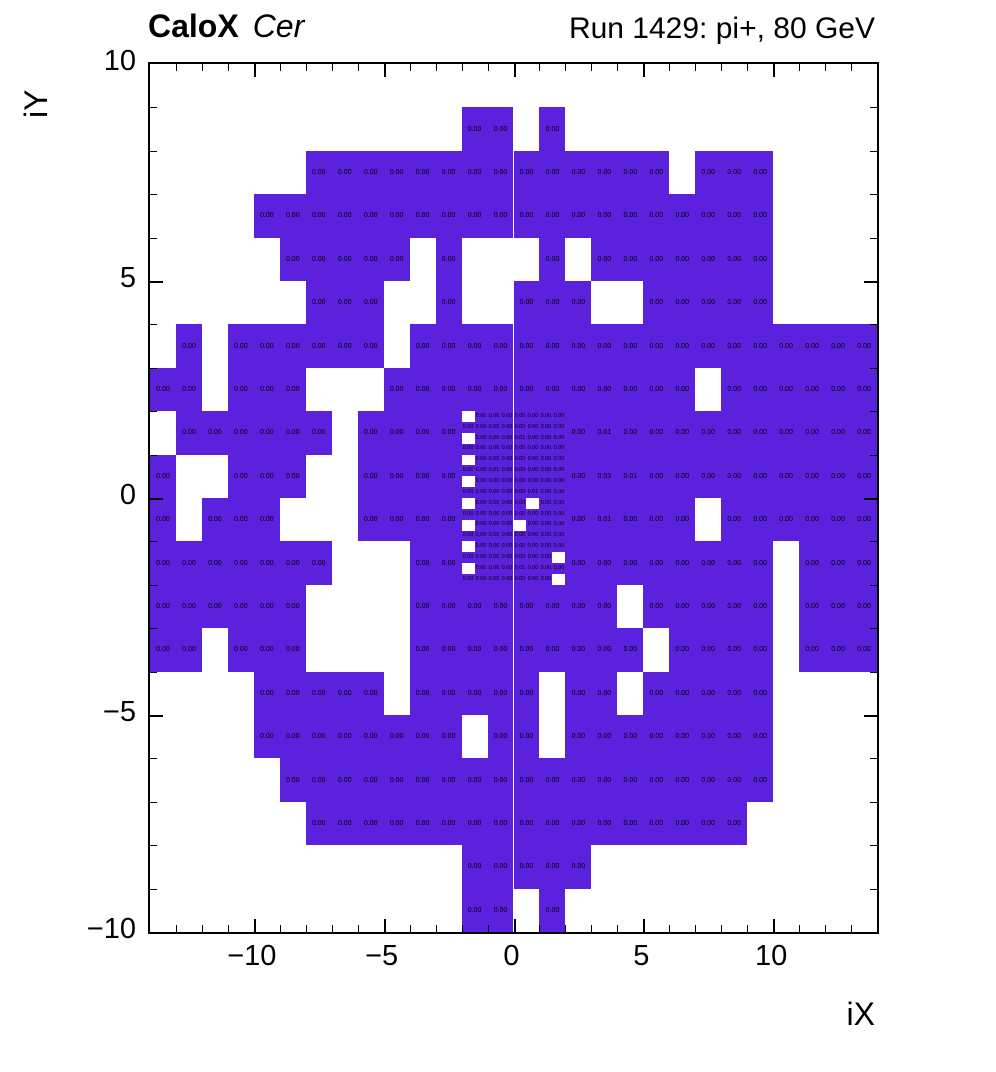 The height and width of the screenshot is (1072, 996). I want to click on y-tick-label: −5, so click(119, 712).